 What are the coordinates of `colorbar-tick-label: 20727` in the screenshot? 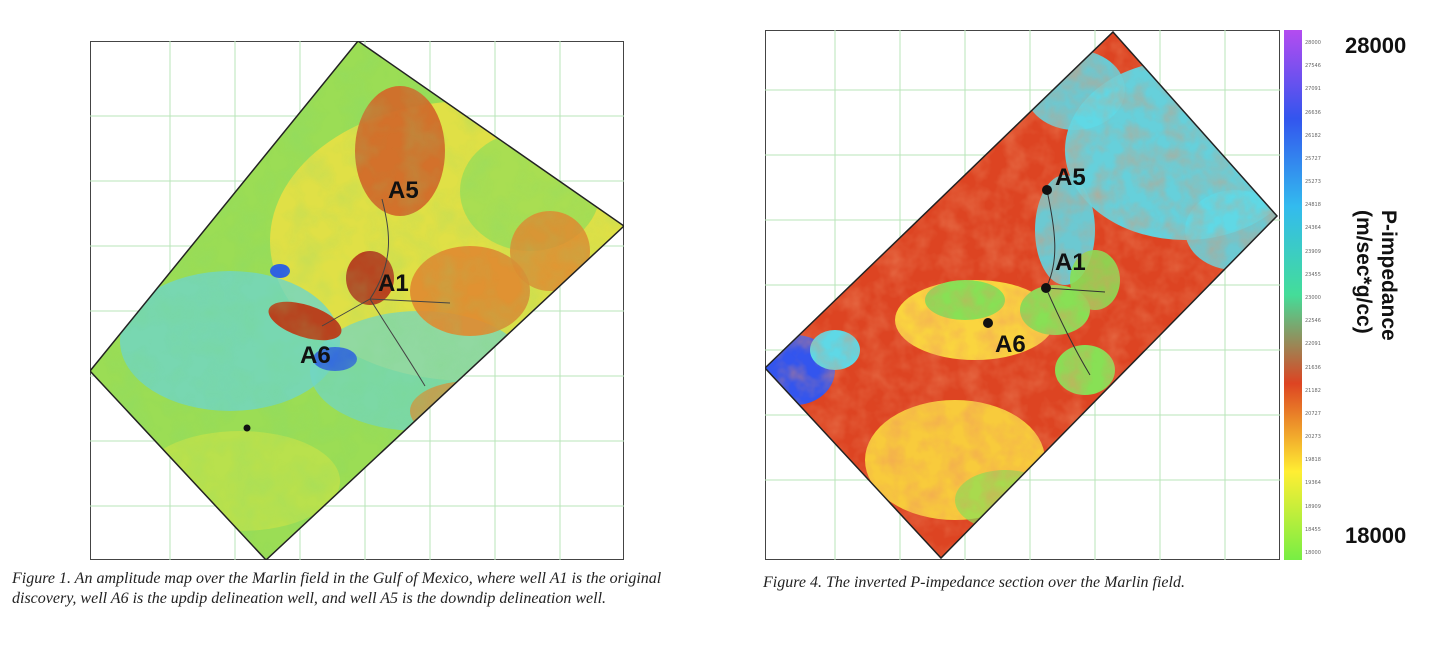 It's located at (1313, 413).